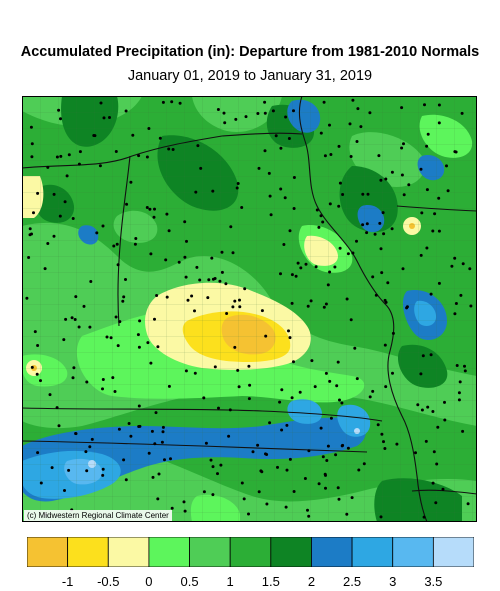 The width and height of the screenshot is (500, 591). I want to click on legend-tick-label: 2, so click(311, 581).